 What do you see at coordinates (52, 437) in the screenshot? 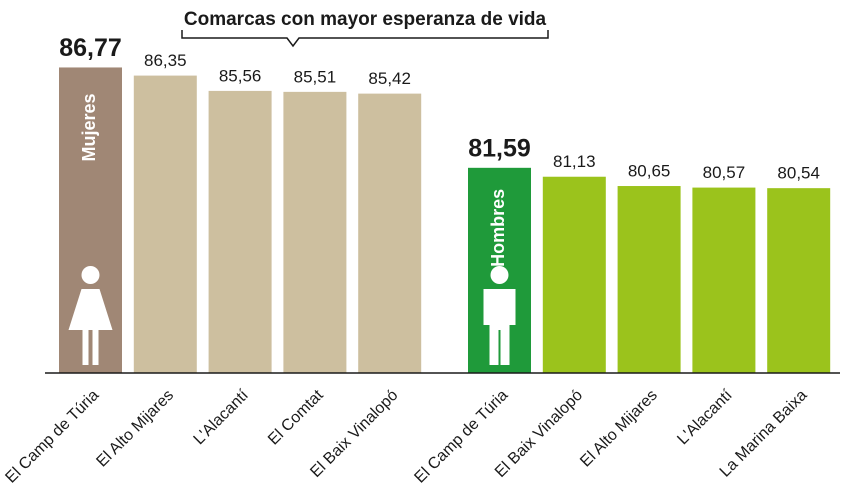
I see `category-label: El Camp de Túria` at bounding box center [52, 437].